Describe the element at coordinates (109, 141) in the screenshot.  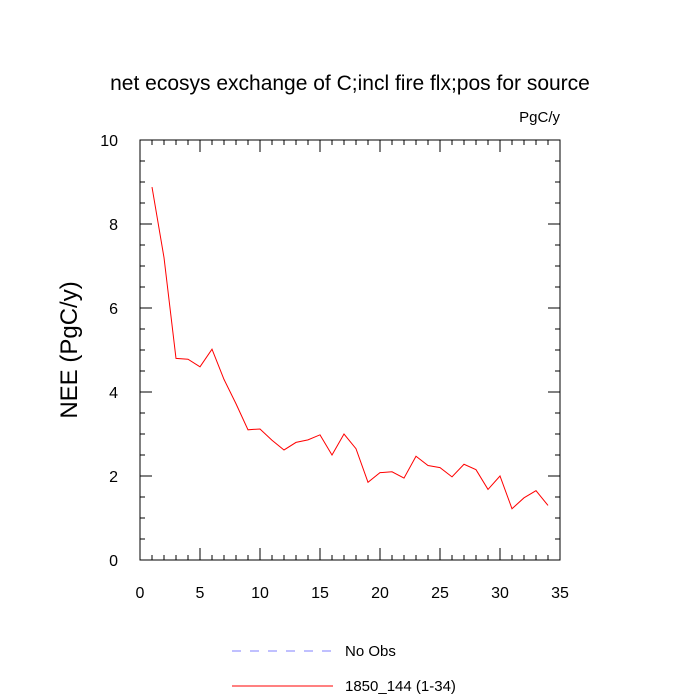
I see `y-tick-label: 10` at that location.